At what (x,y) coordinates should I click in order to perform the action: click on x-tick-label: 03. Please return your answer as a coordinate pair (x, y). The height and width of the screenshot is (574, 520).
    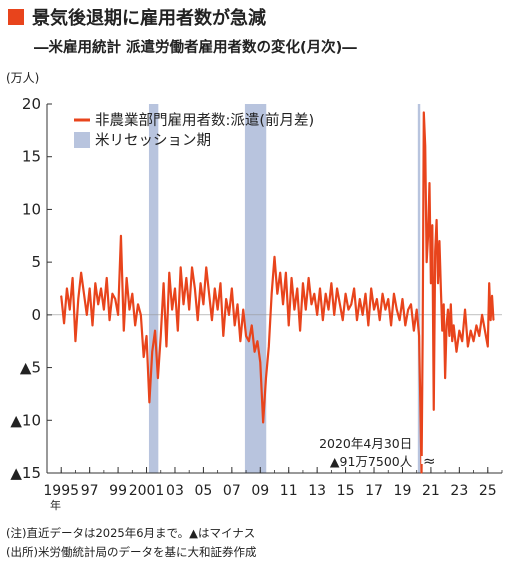
    Looking at the image, I should click on (175, 491).